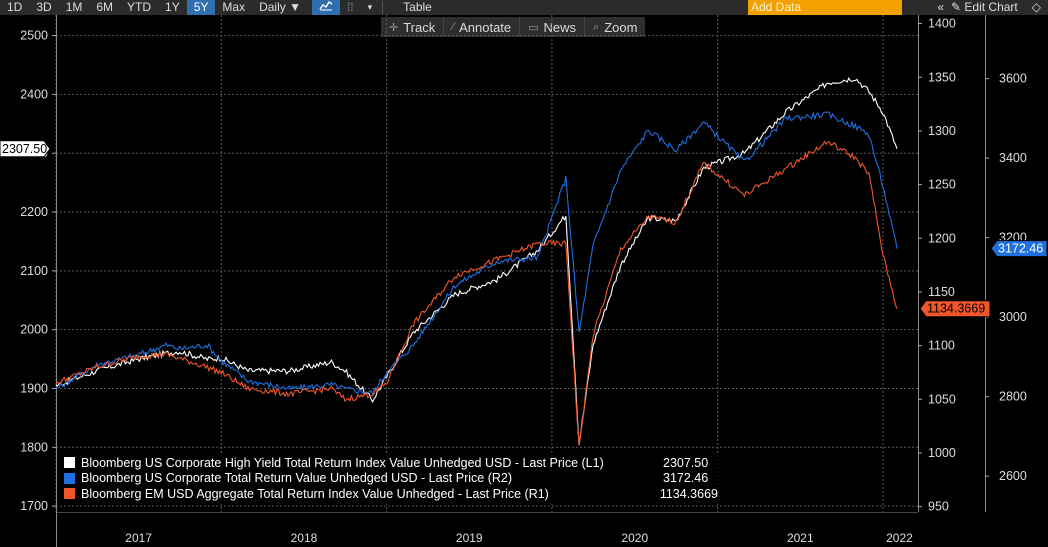 The height and width of the screenshot is (547, 1048). What do you see at coordinates (280, 7) in the screenshot?
I see `frequency-dropdown: Daily ▼` at bounding box center [280, 7].